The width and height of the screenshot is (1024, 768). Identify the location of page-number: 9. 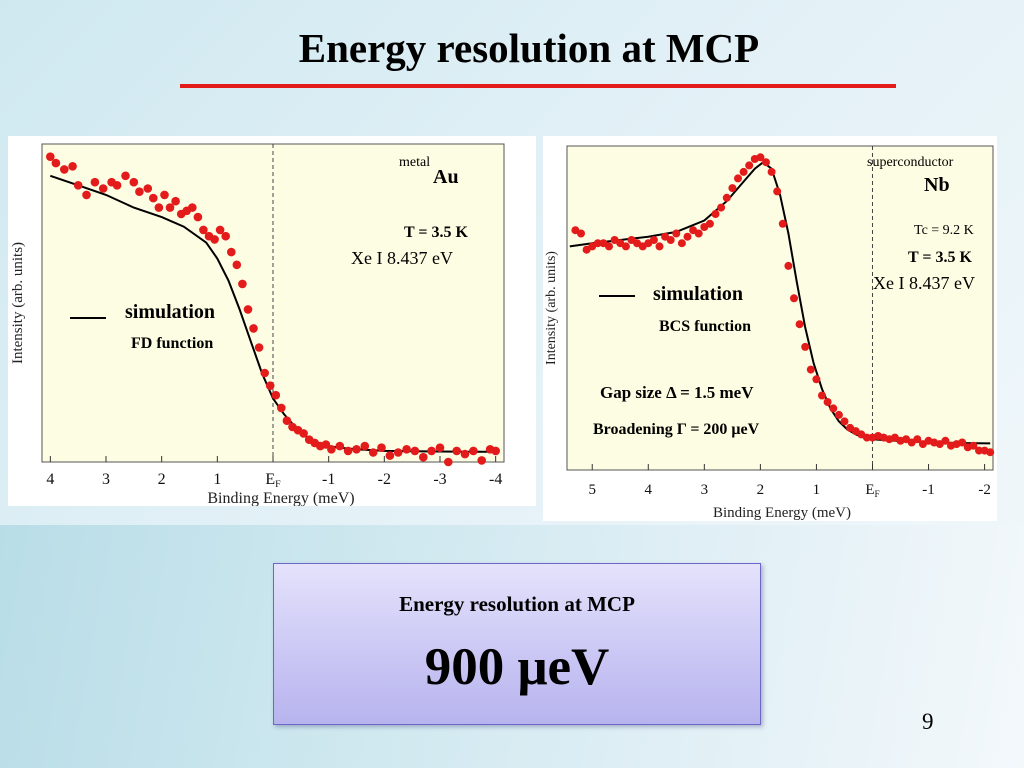
(928, 721).